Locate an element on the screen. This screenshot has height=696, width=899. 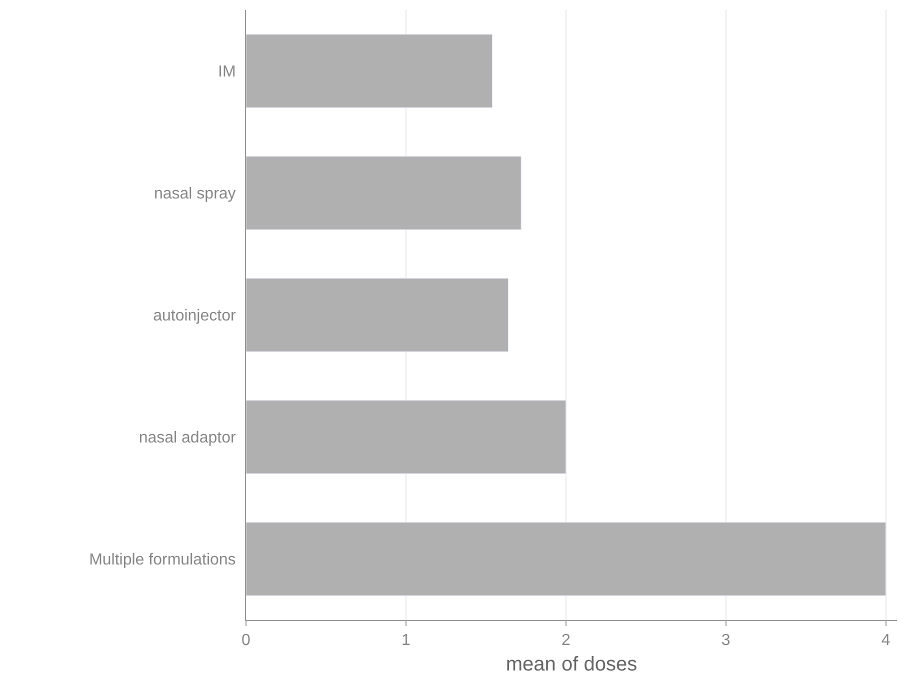
y-tick-label: Multiple formulations is located at coordinates (162, 560).